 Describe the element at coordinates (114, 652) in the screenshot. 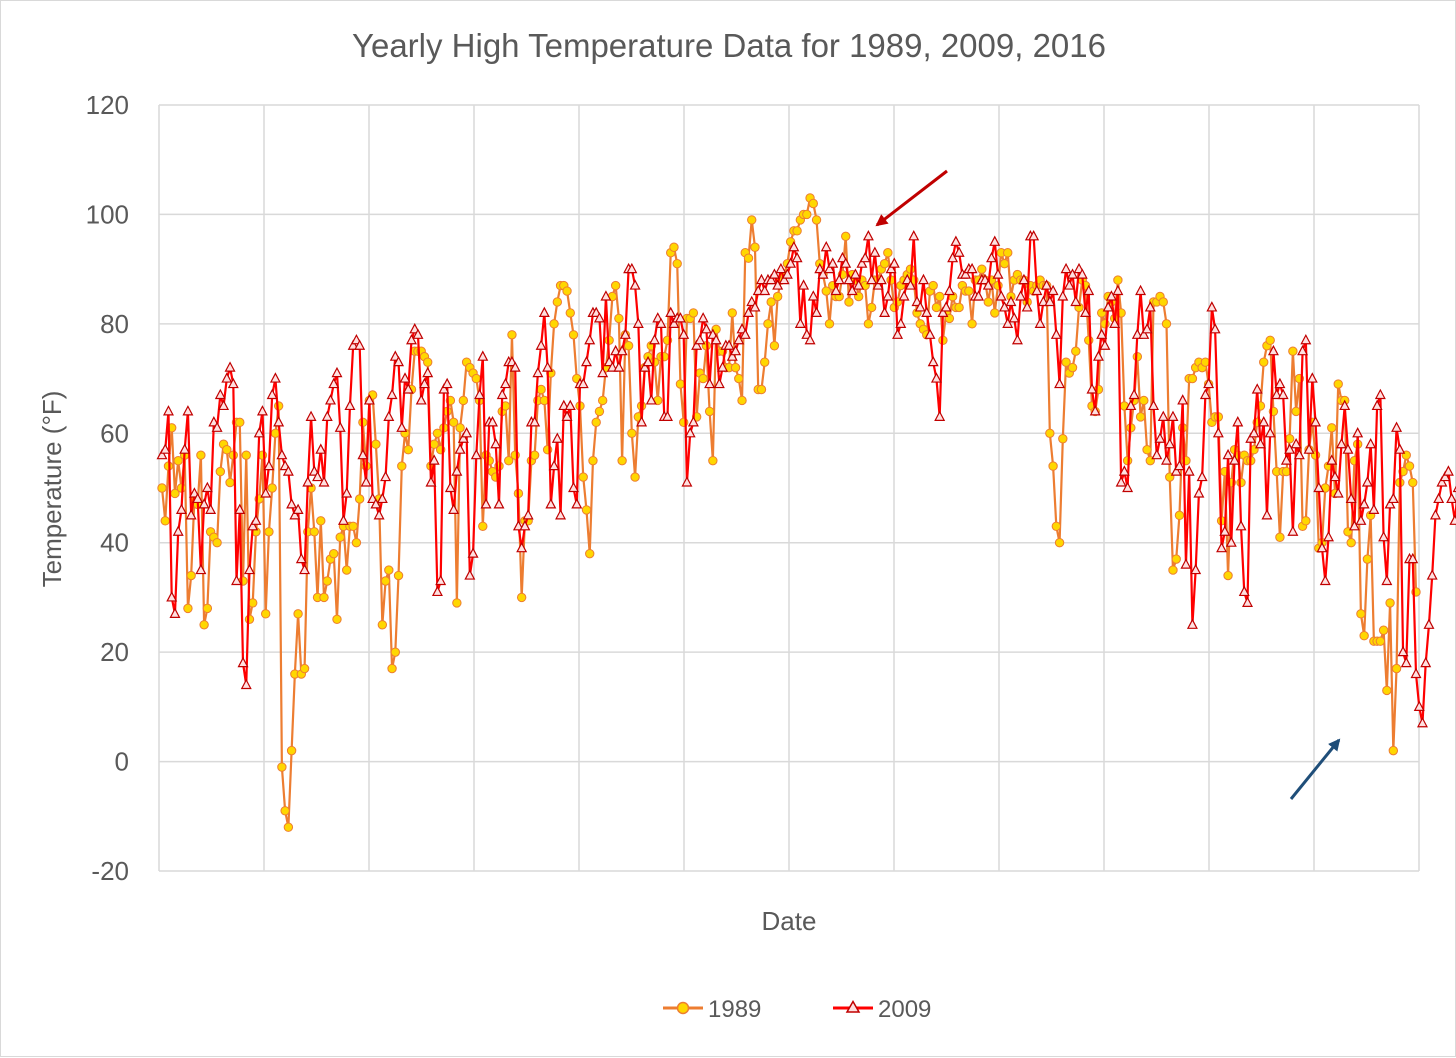

I see `y-tick-label: 20` at that location.